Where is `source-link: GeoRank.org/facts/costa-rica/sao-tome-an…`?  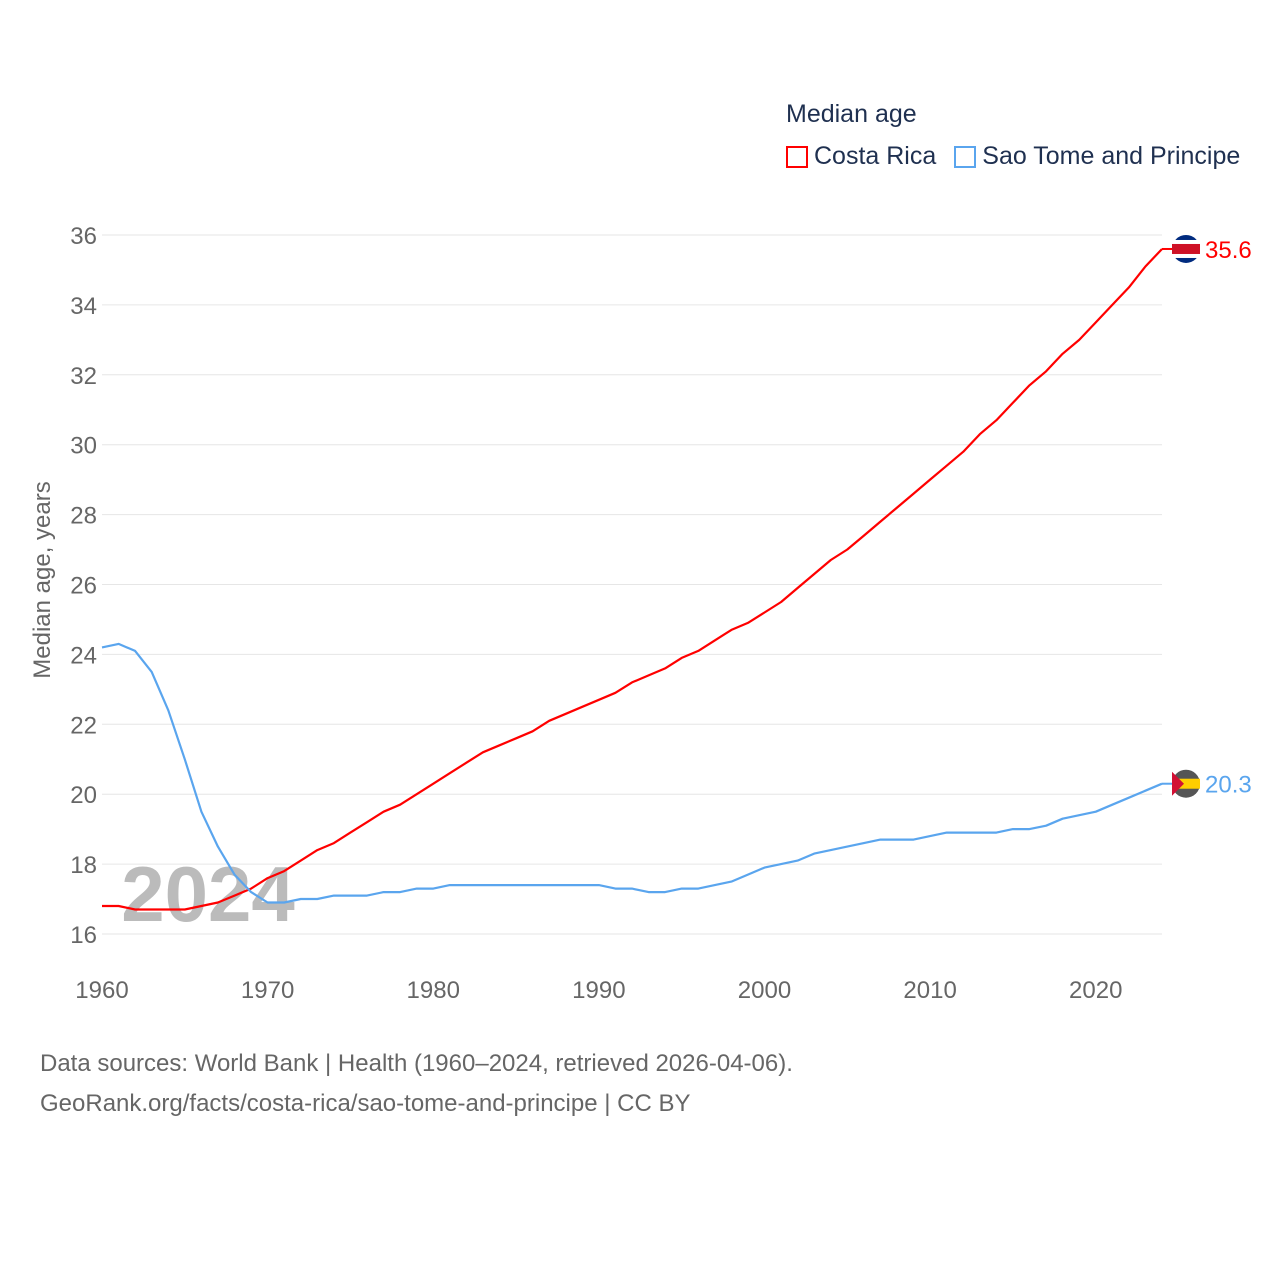 source-link: GeoRank.org/facts/costa-rica/sao-tome-an… is located at coordinates (365, 1103).